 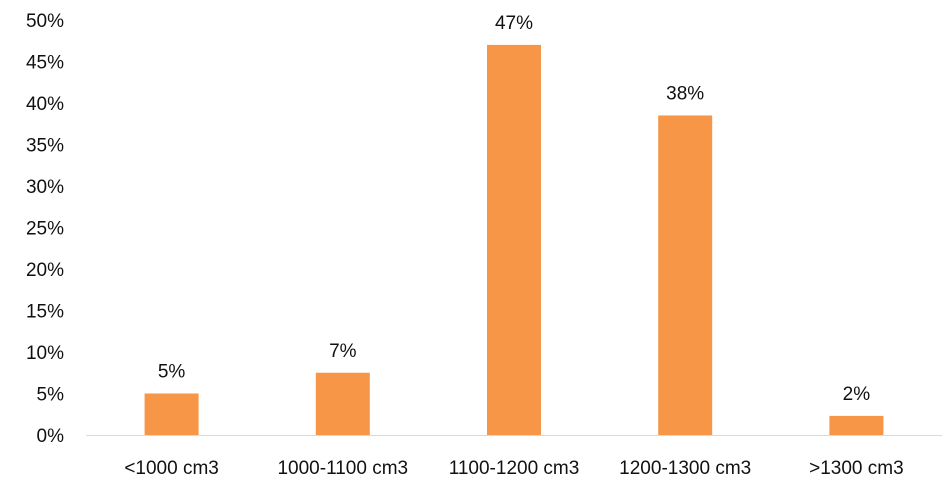 I want to click on y-tick-label: 50%, so click(x=45, y=21).